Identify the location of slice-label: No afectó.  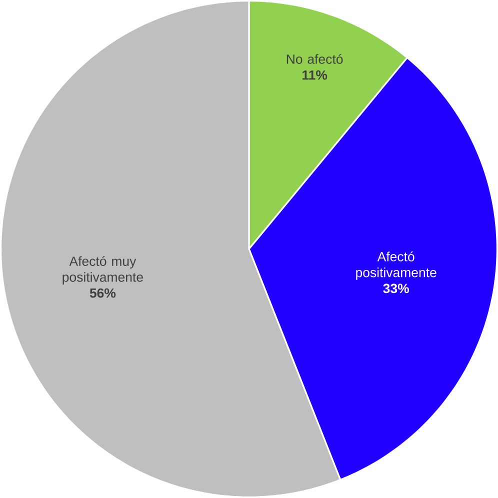
(314, 59).